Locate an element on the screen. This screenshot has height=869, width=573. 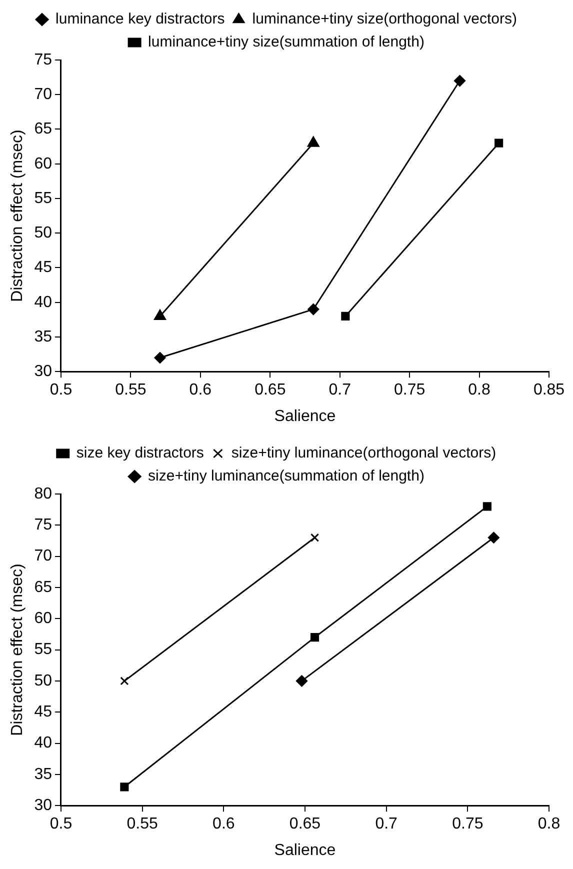
legend-label: size+tiny luminance(orthogonal vectors) is located at coordinates (363, 453).